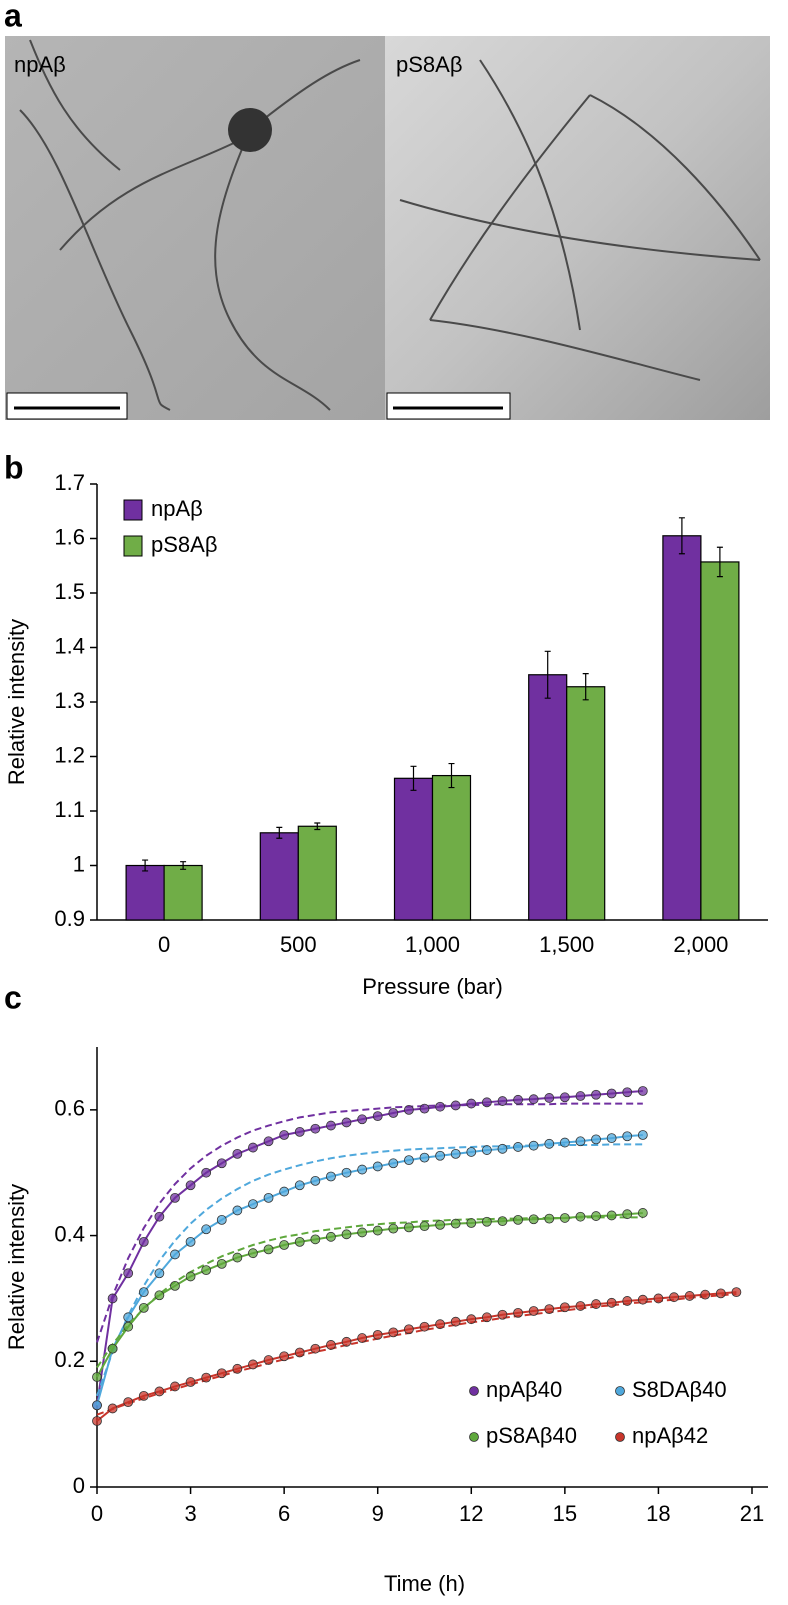 The image size is (788, 1605). I want to click on y-tick-label: 0.2, so click(69, 1359).